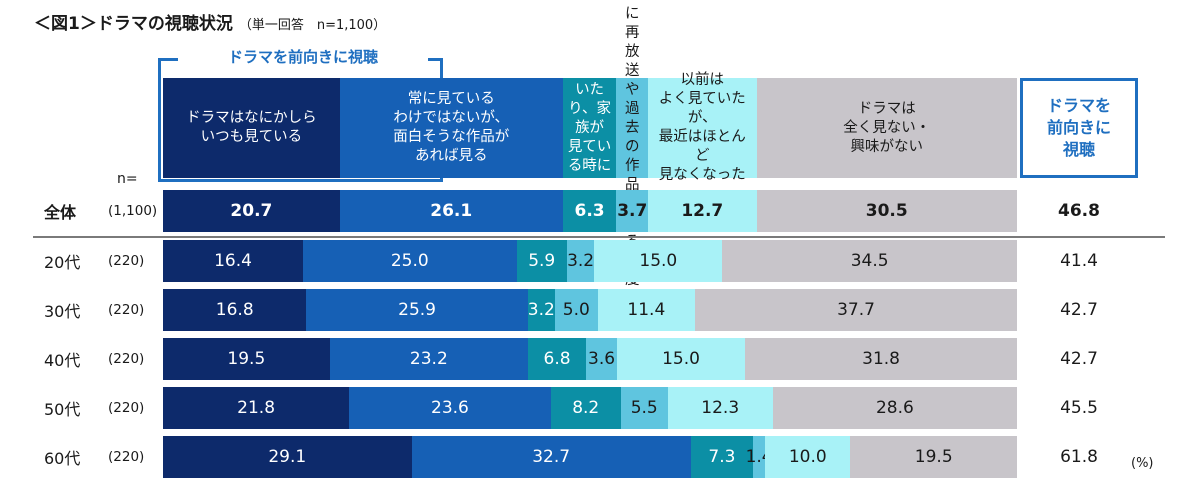 This screenshot has height=502, width=1200. Describe the element at coordinates (256, 408) in the screenshot. I see `bar-segment: 21.8` at that location.